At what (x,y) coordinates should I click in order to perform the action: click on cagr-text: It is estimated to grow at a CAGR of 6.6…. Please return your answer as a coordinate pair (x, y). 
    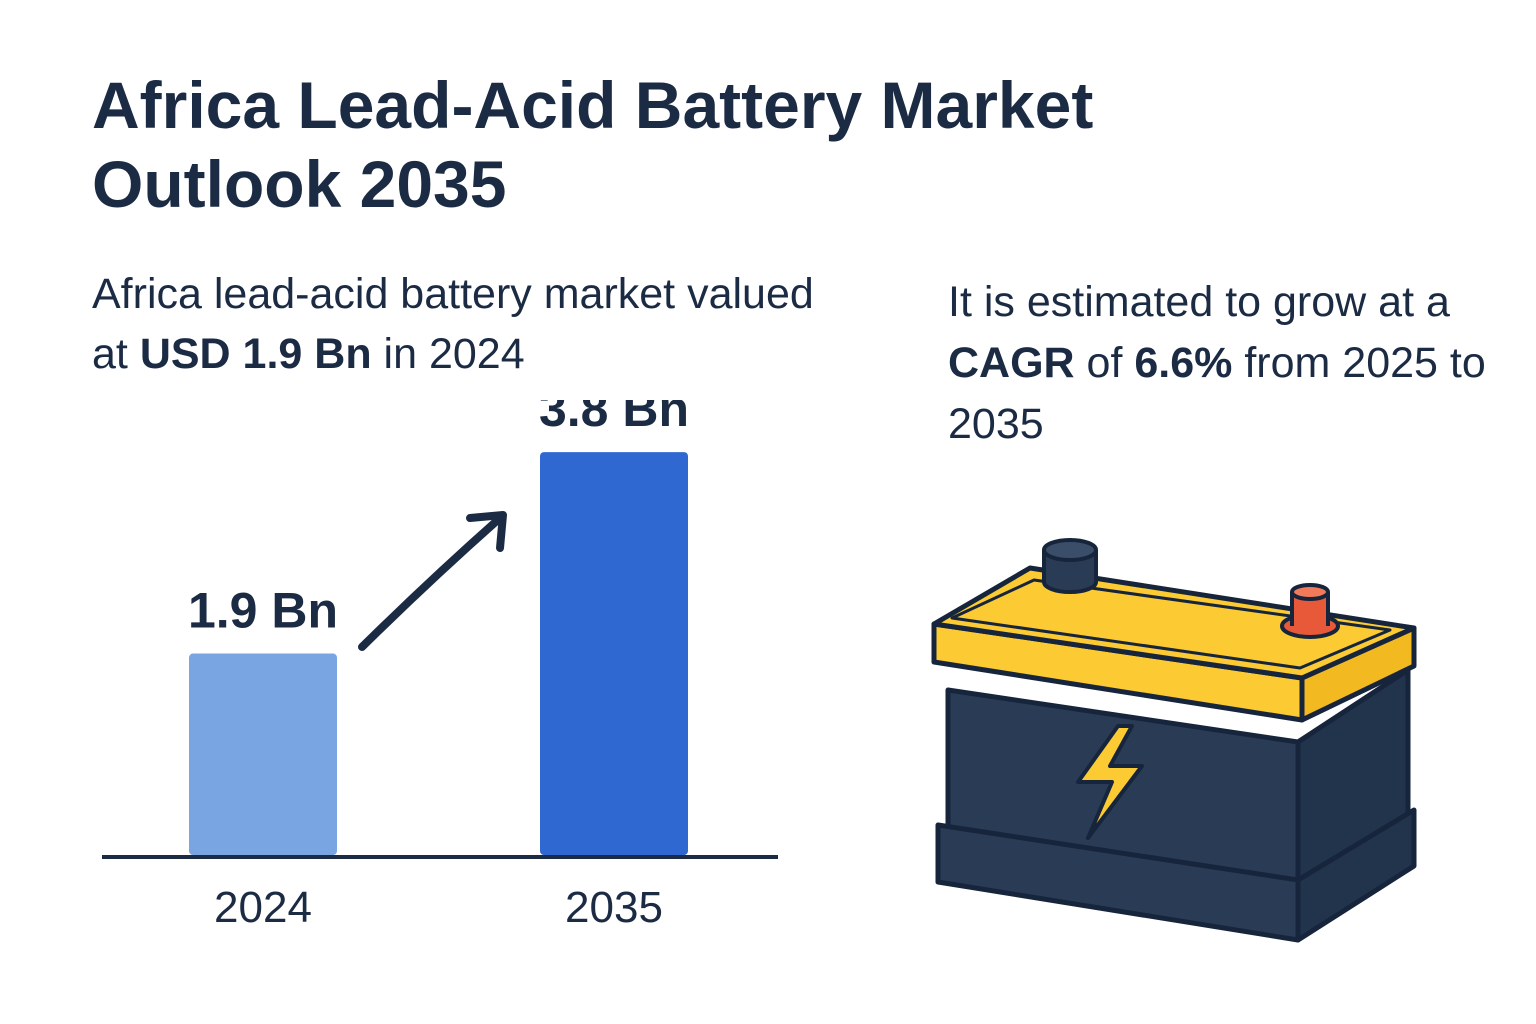
    Looking at the image, I should click on (1228, 363).